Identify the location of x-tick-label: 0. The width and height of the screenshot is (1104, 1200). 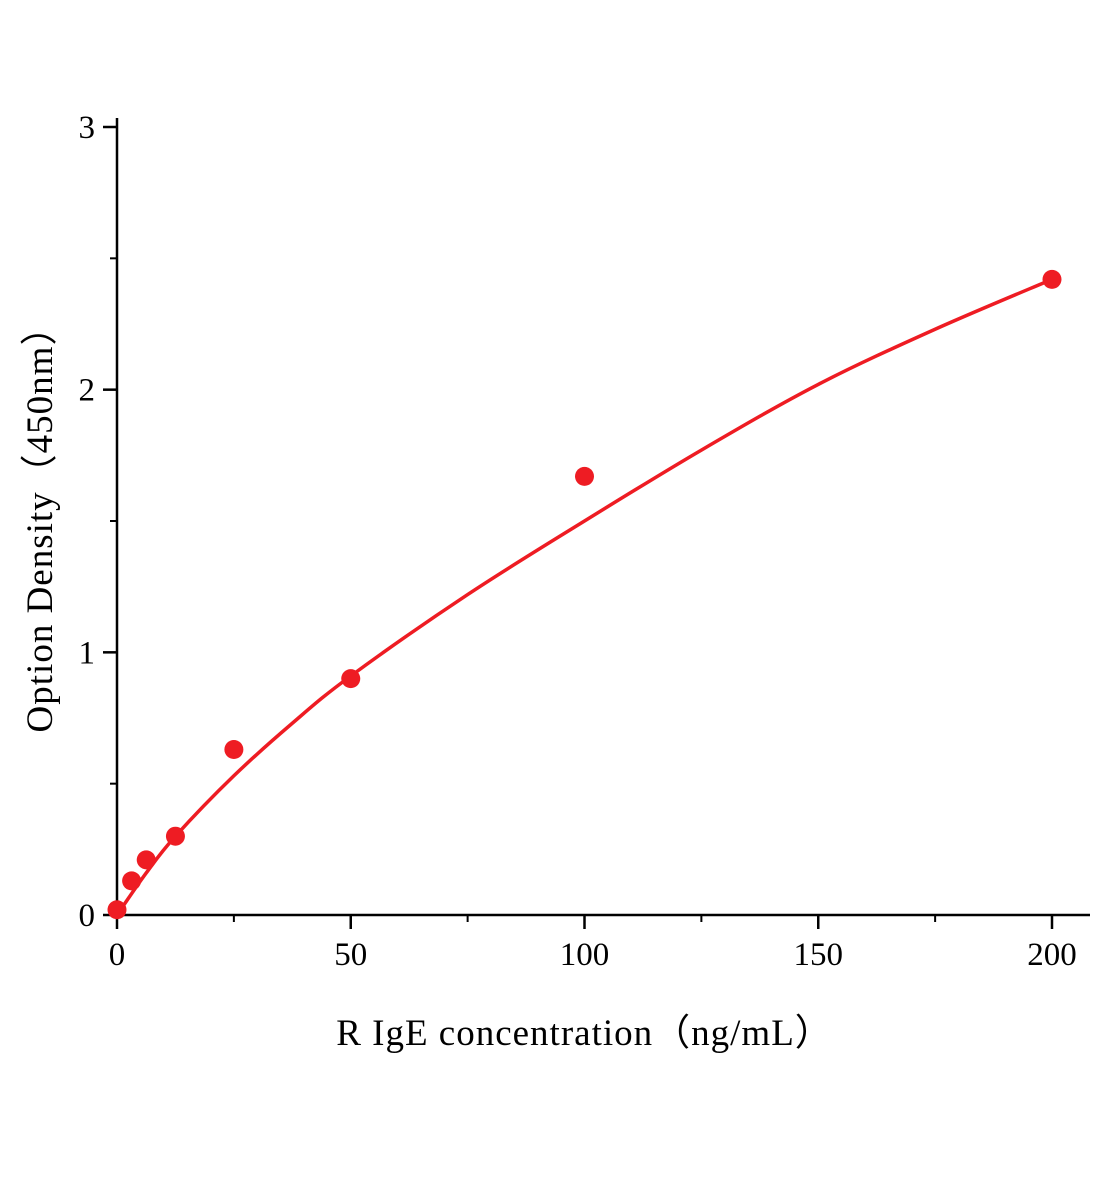
(117, 955).